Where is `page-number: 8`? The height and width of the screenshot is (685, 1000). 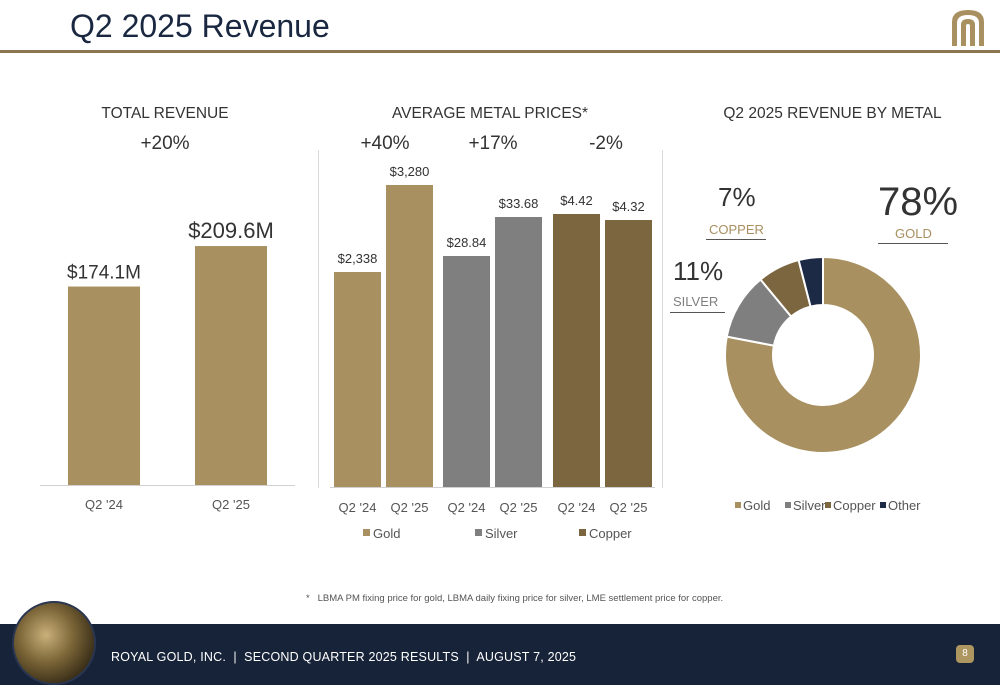
page-number: 8 is located at coordinates (965, 654).